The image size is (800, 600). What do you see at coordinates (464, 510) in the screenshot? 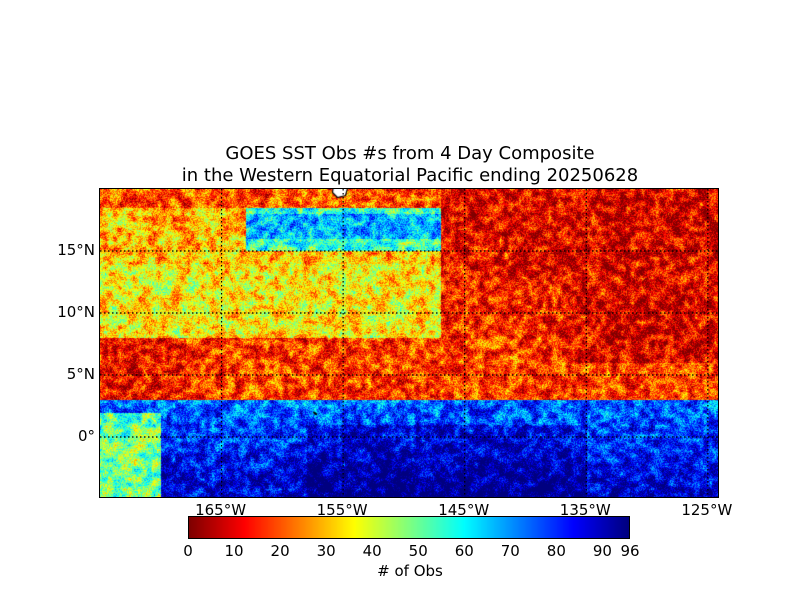
I see `lon-tick-label: 145°W` at bounding box center [464, 510].